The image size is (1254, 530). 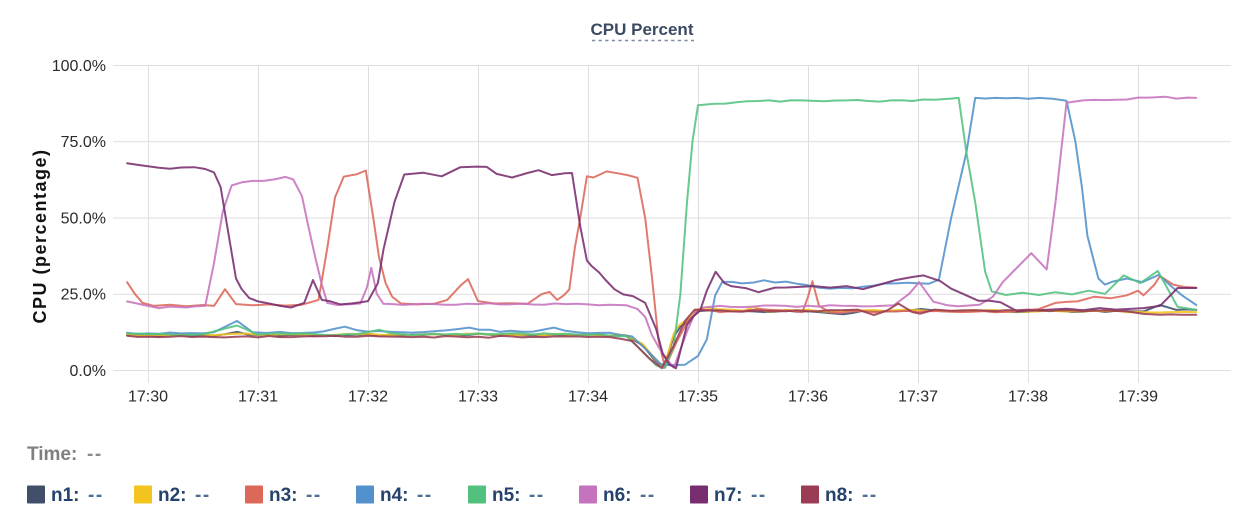 What do you see at coordinates (918, 397) in the screenshot?
I see `svg-text: 17:37` at bounding box center [918, 397].